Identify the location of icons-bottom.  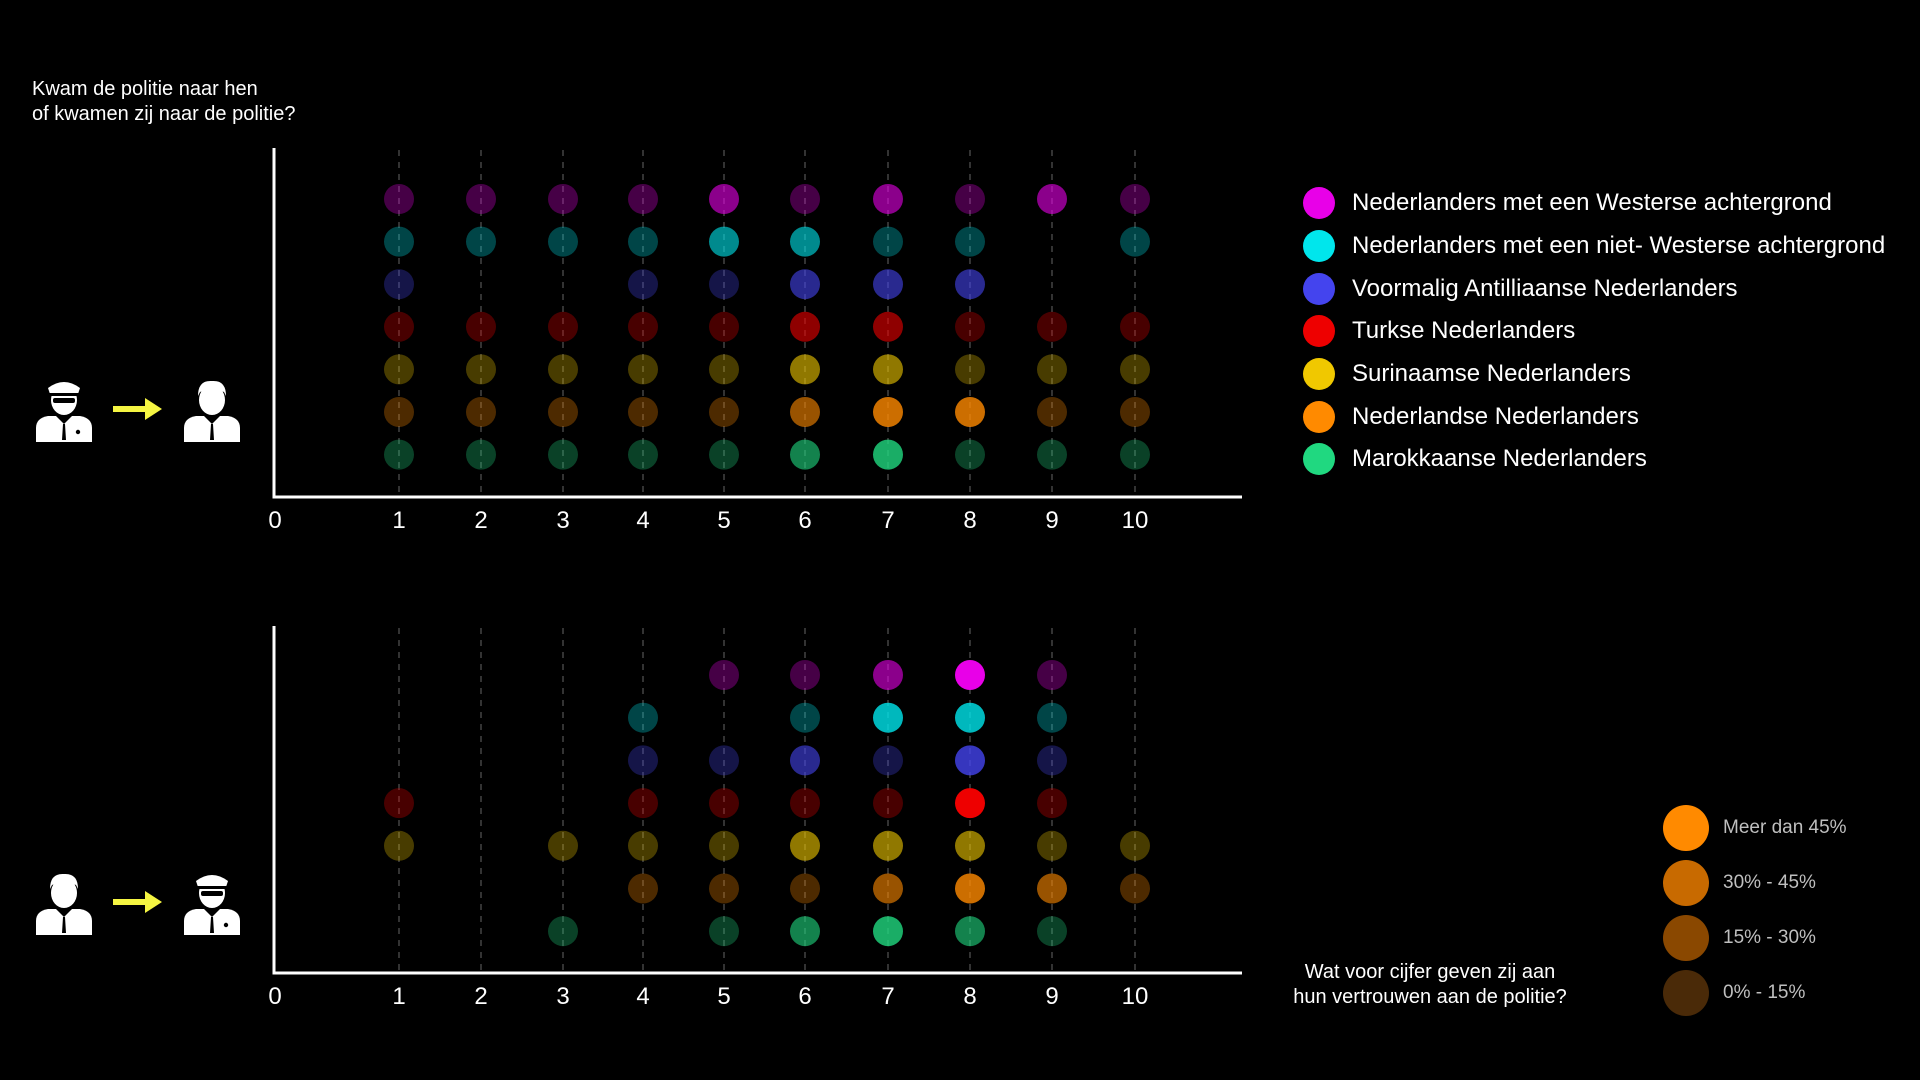
(138, 904).